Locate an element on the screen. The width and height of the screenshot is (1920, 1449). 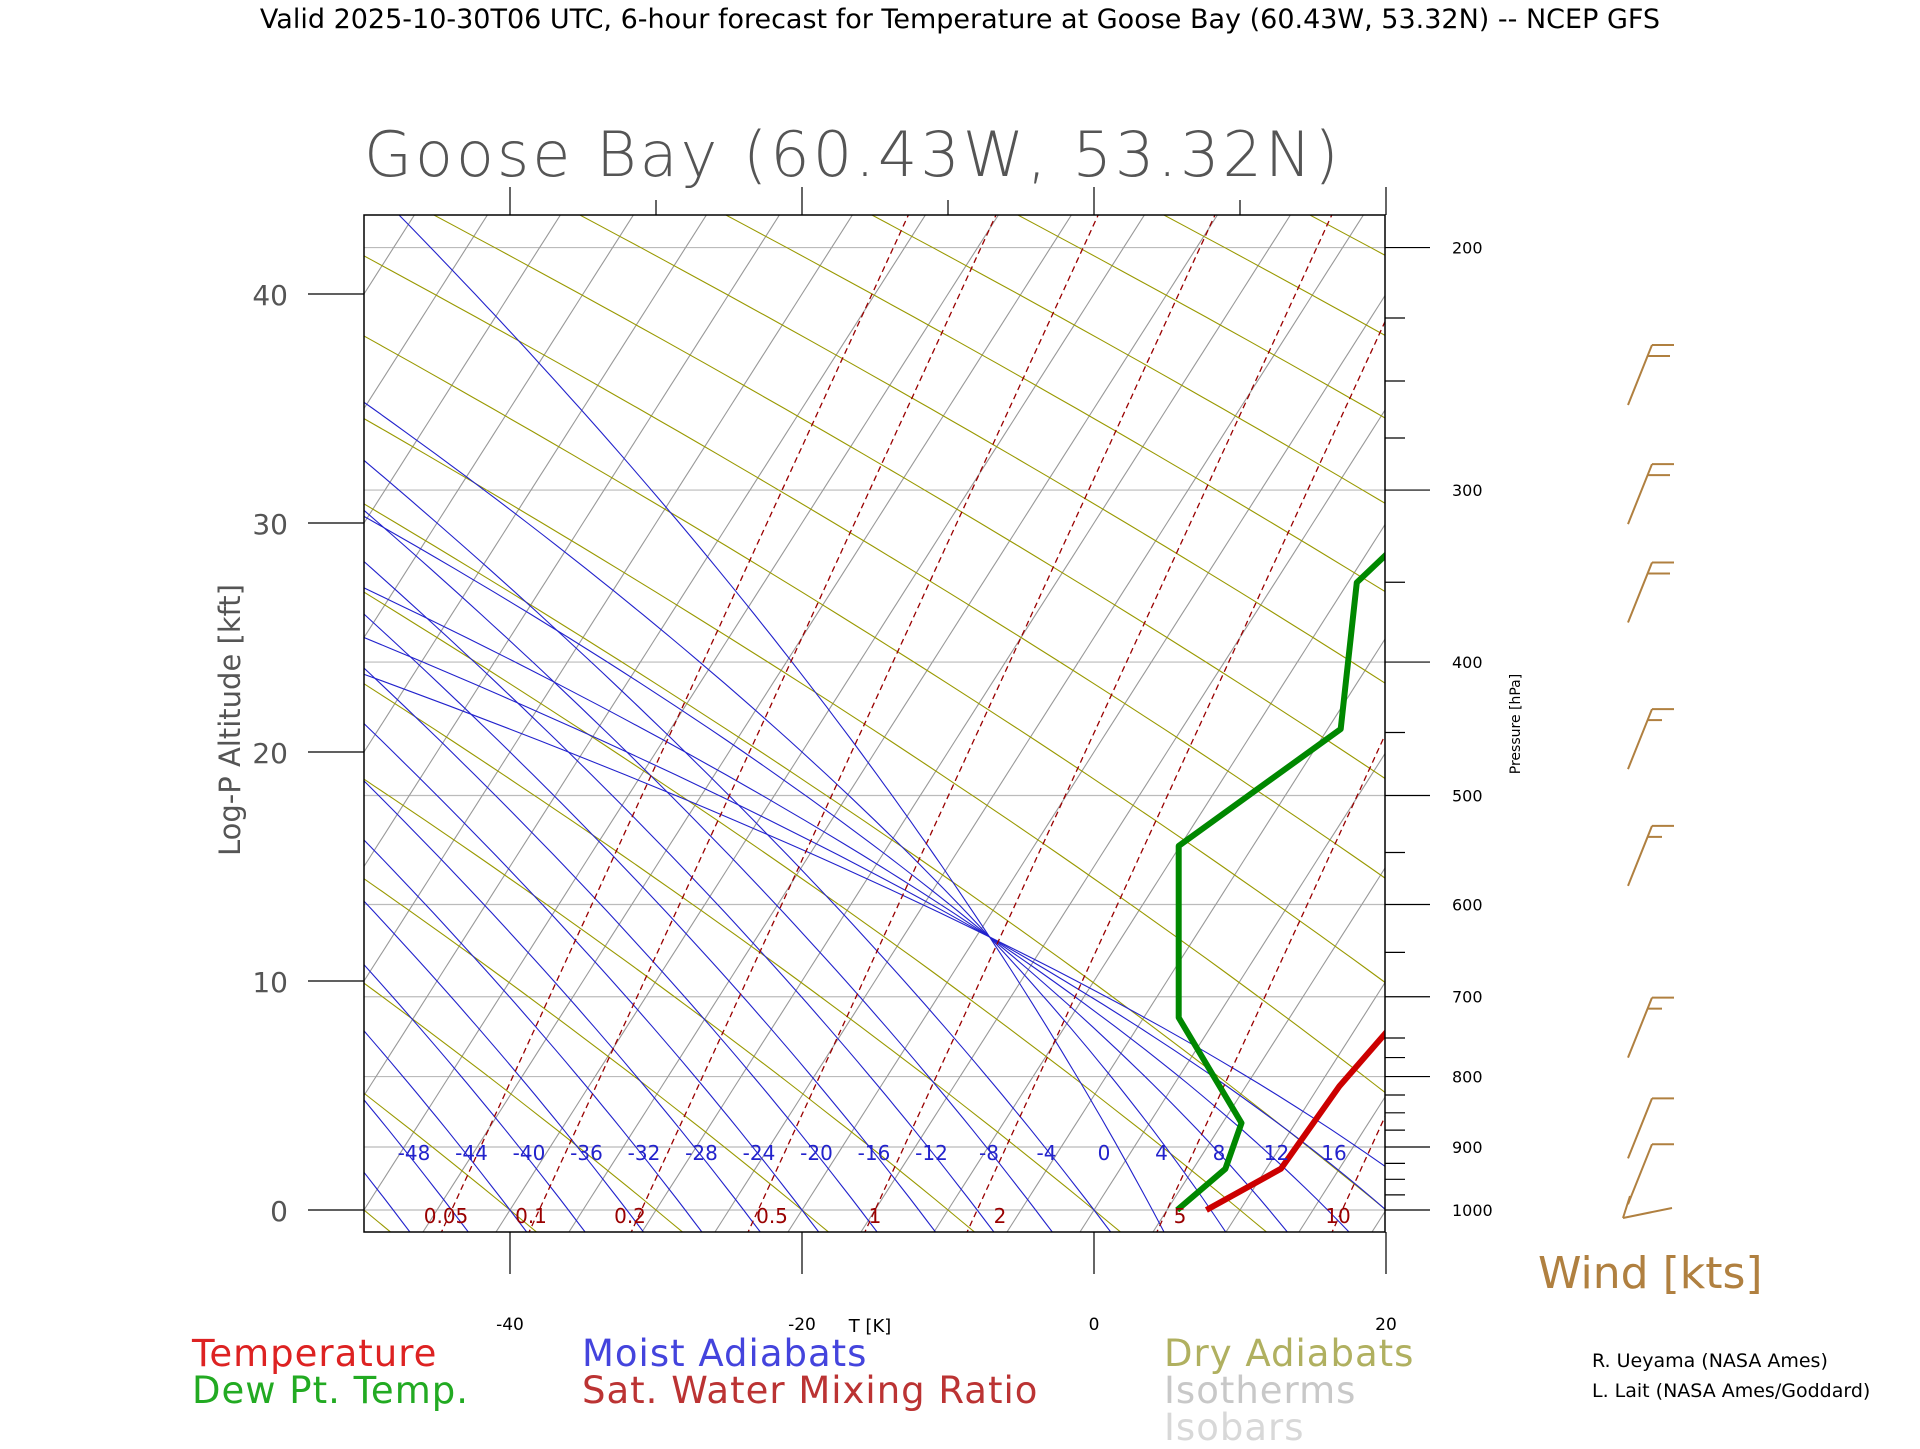
legend-isobars: Isobars is located at coordinates (1234, 1427).